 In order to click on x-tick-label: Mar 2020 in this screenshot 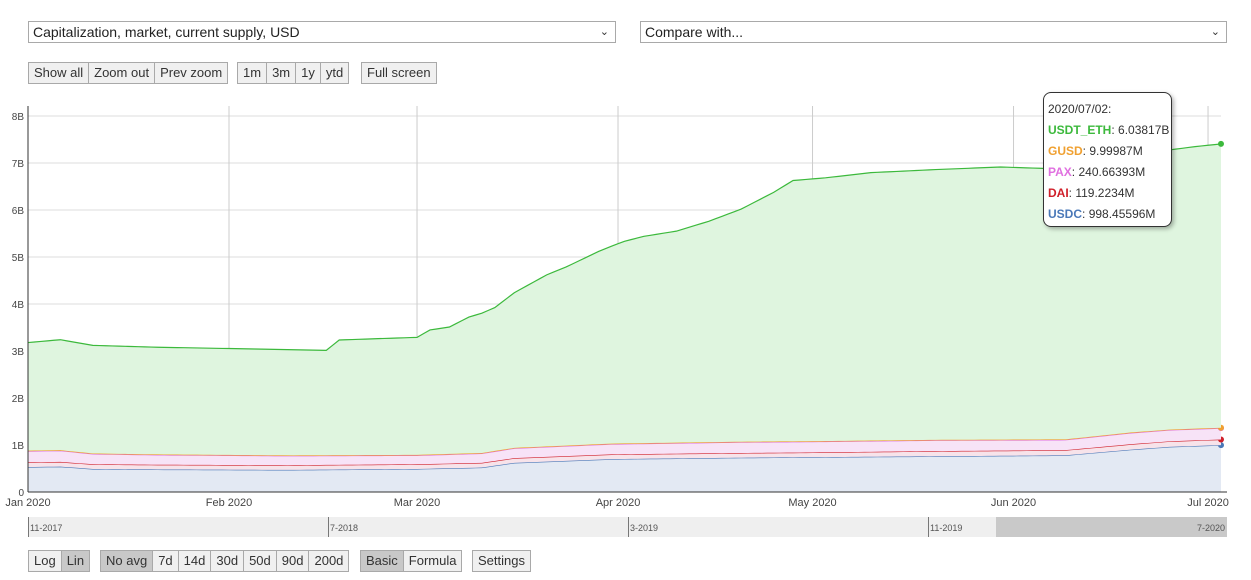, I will do `click(417, 503)`.